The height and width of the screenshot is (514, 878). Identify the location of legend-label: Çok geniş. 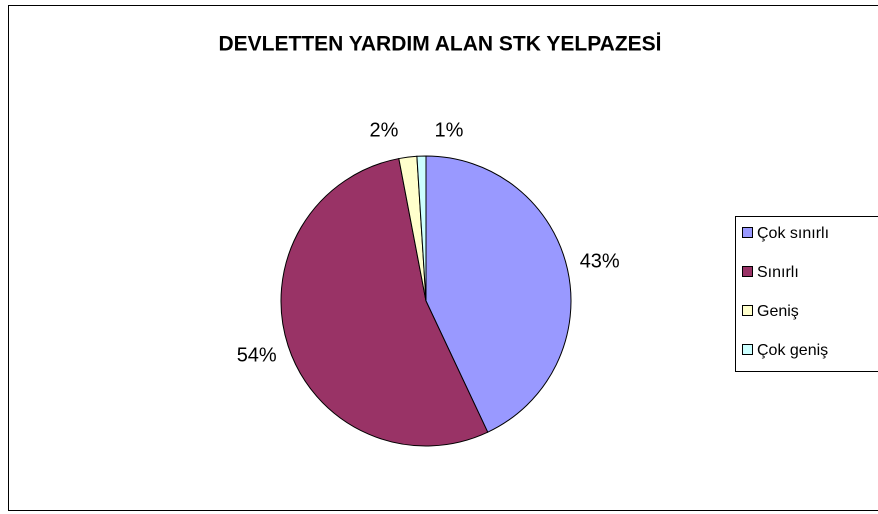
(792, 350).